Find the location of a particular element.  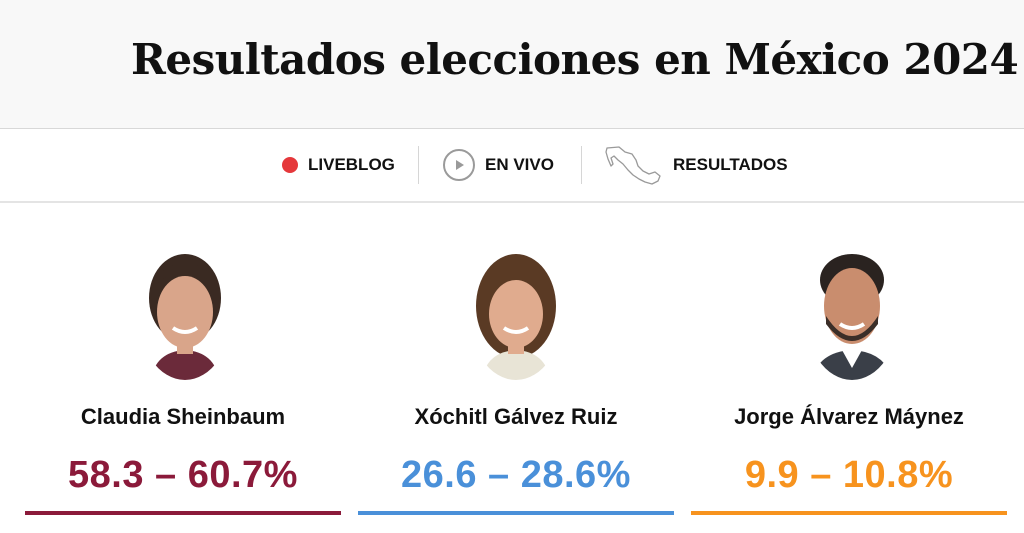

nav-item-en-vivo: EN VIVO is located at coordinates (498, 165).